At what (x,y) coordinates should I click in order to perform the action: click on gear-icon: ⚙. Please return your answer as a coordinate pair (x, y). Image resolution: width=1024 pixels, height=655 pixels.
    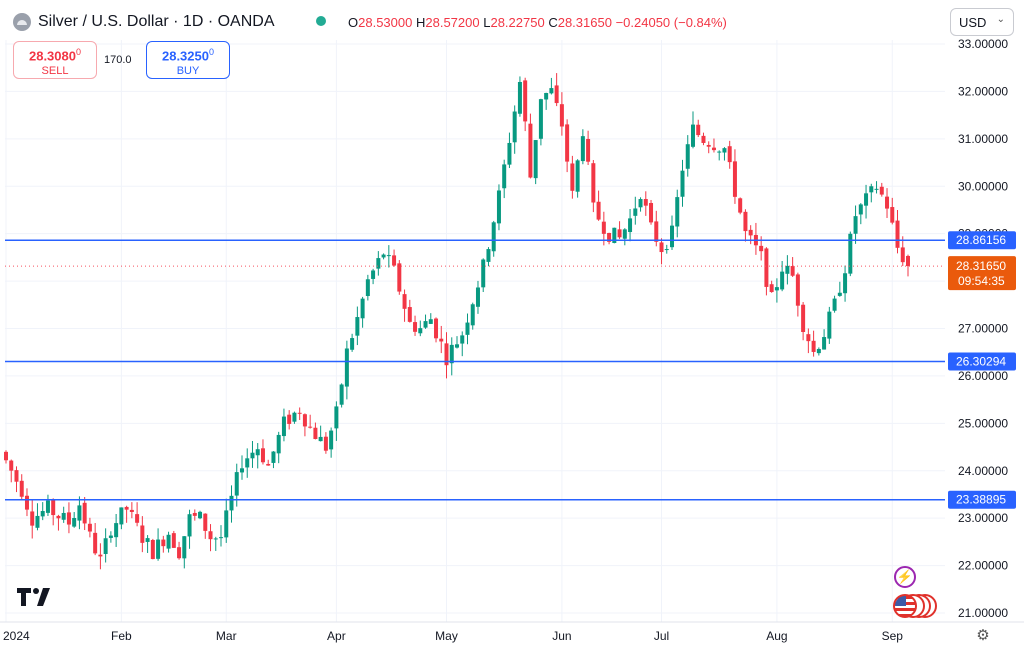
    Looking at the image, I should click on (983, 635).